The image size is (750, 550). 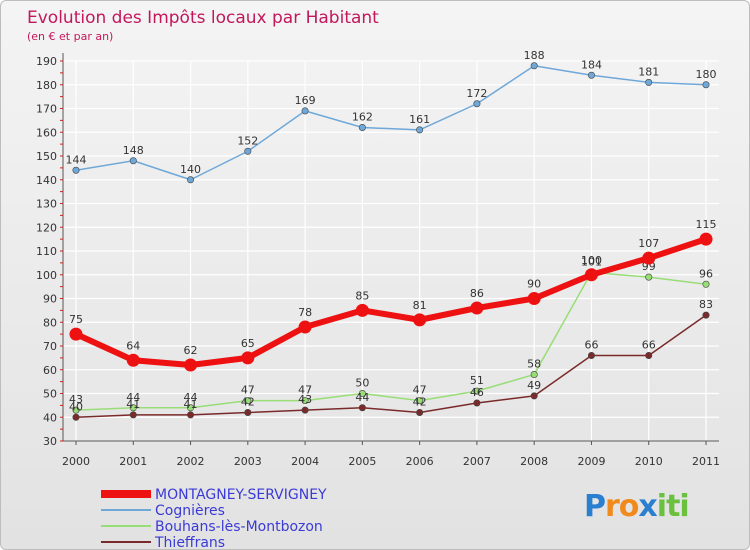 What do you see at coordinates (305, 100) in the screenshot?
I see `data-label: 169` at bounding box center [305, 100].